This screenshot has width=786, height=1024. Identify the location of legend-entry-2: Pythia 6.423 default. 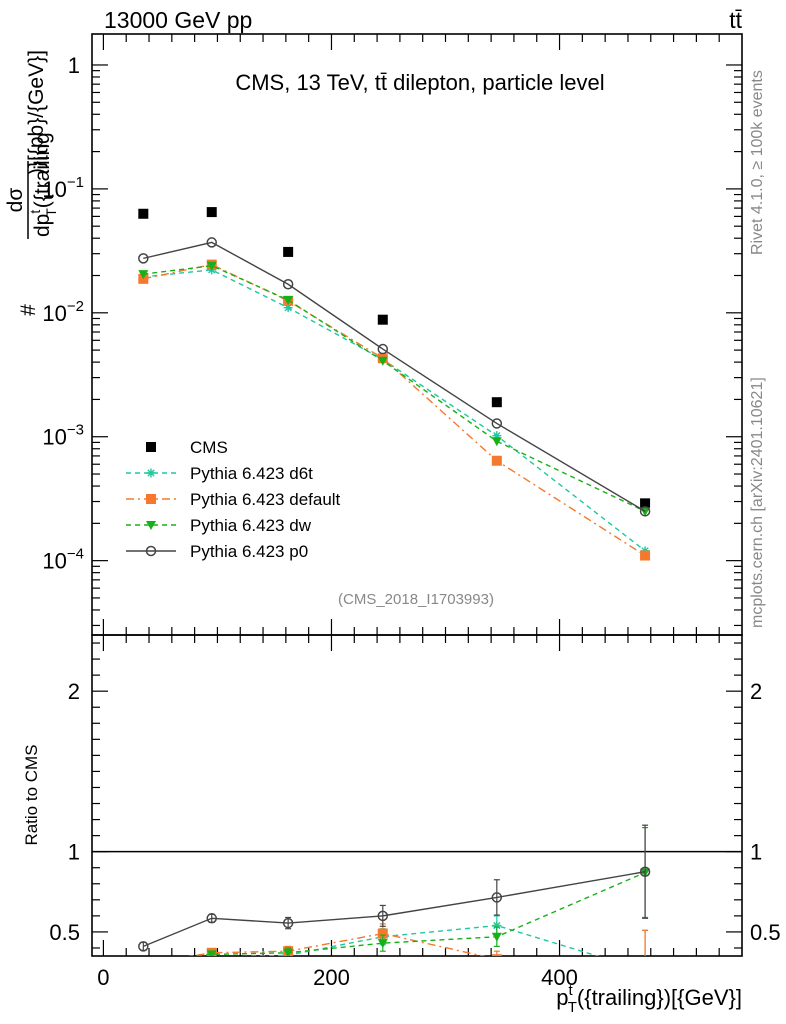
(233, 499).